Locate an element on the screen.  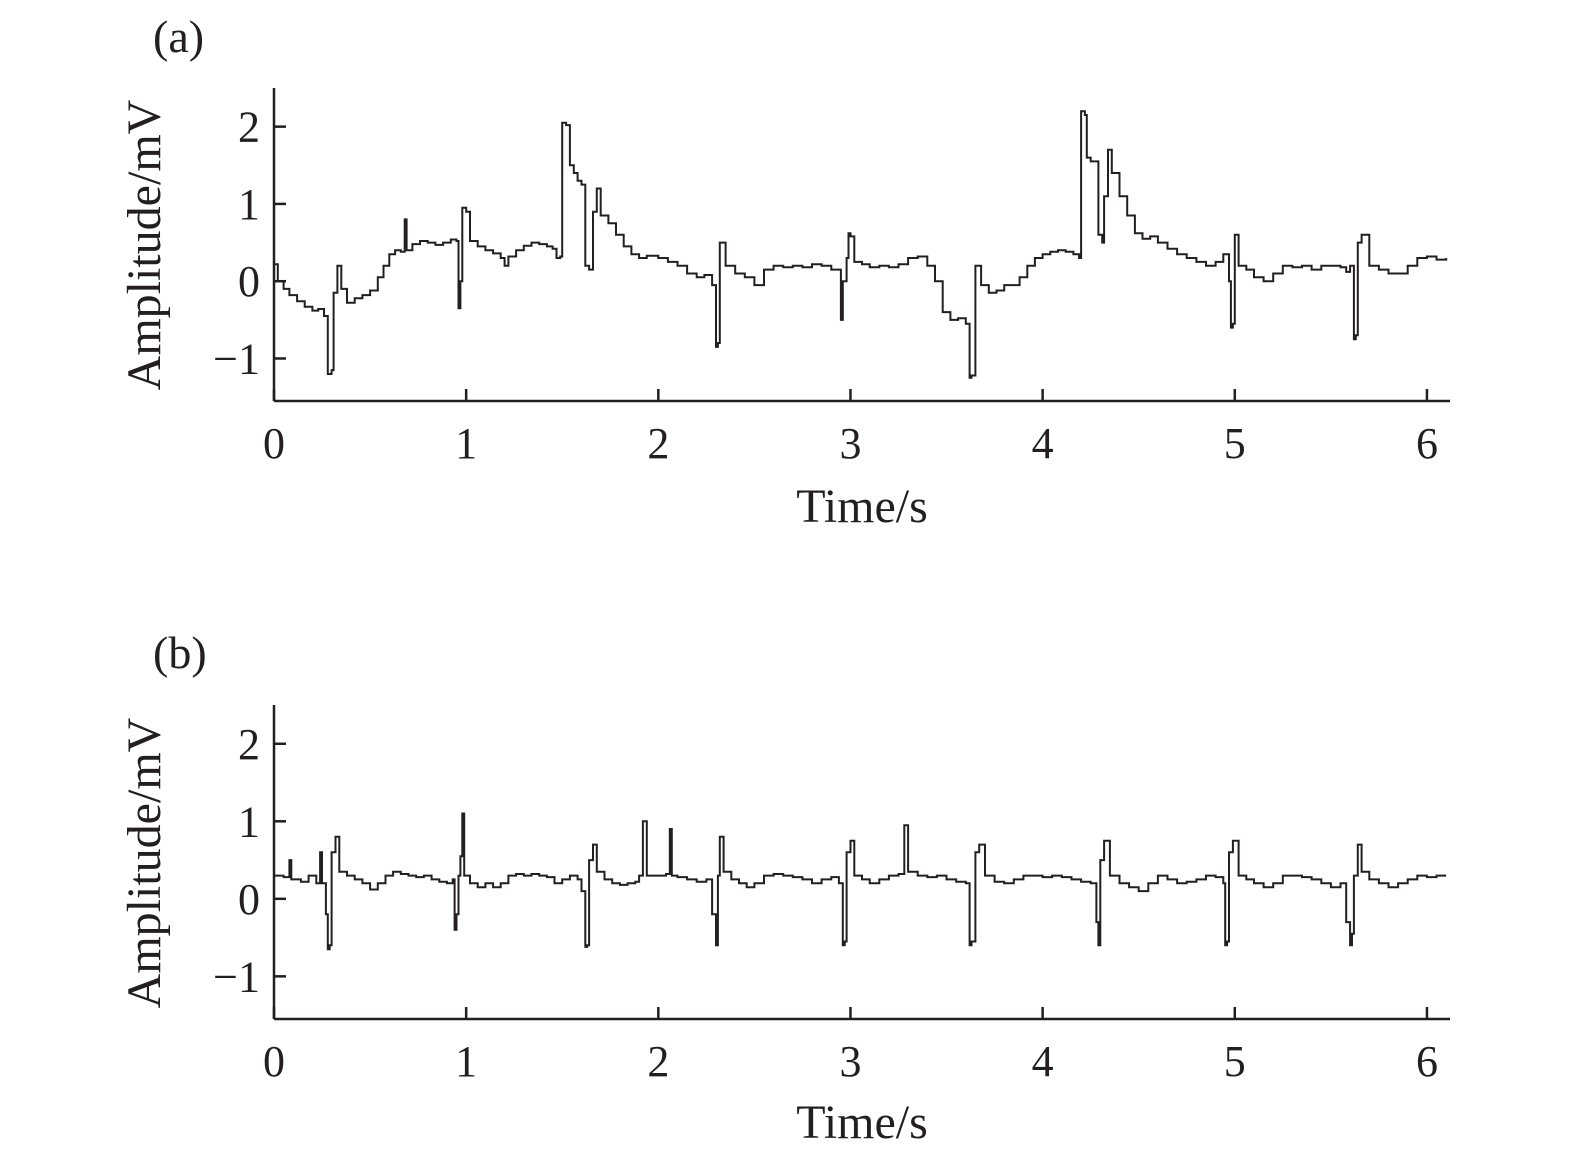
signal-line is located at coordinates (860, 881).